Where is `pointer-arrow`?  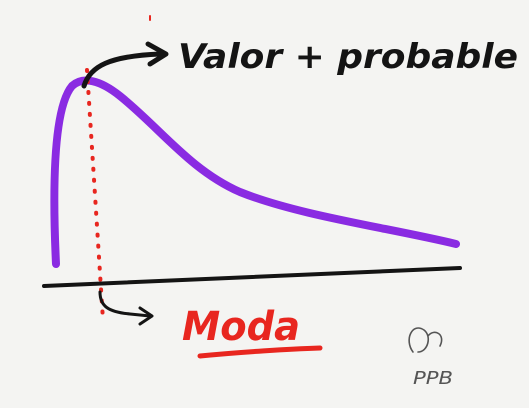 pointer-arrow is located at coordinates (122, 70).